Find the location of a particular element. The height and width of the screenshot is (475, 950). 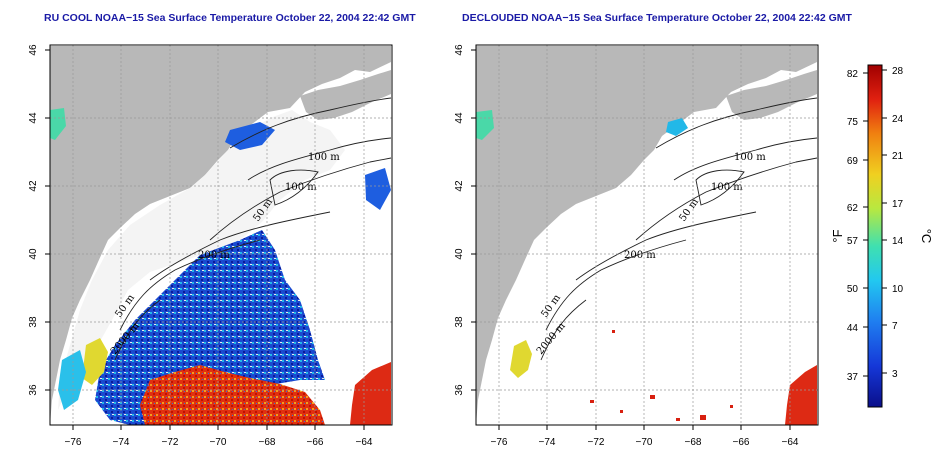

fahrenheit-tick-label: 69 is located at coordinates (853, 161).